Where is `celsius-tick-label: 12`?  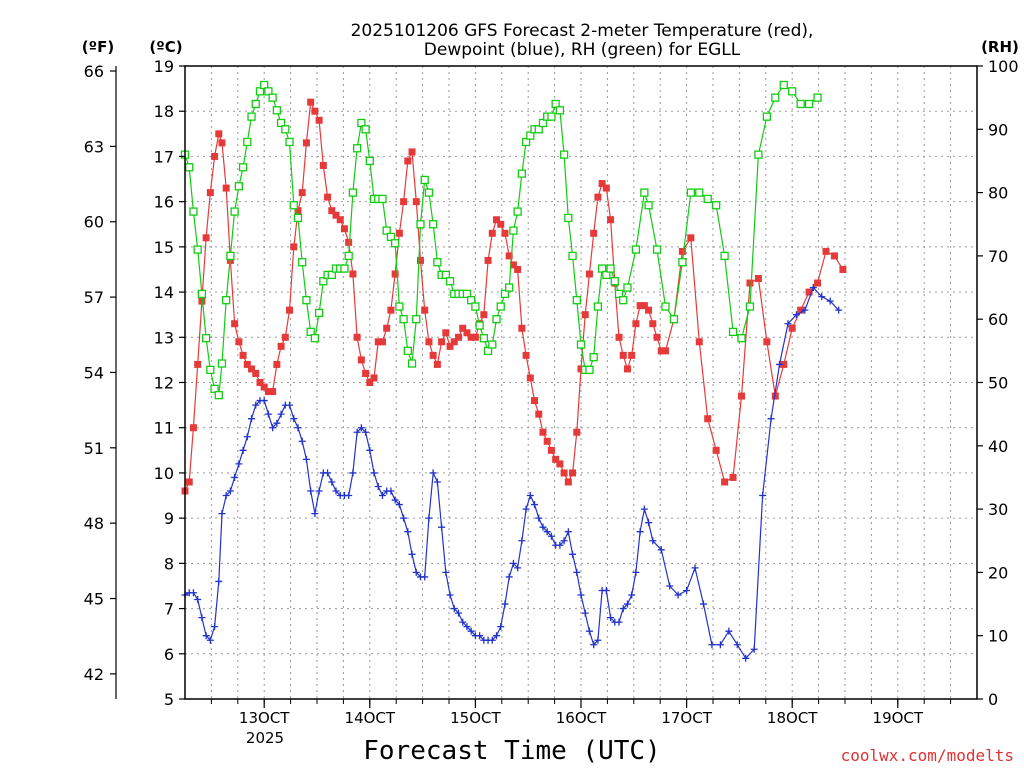
celsius-tick-label: 12 is located at coordinates (164, 383).